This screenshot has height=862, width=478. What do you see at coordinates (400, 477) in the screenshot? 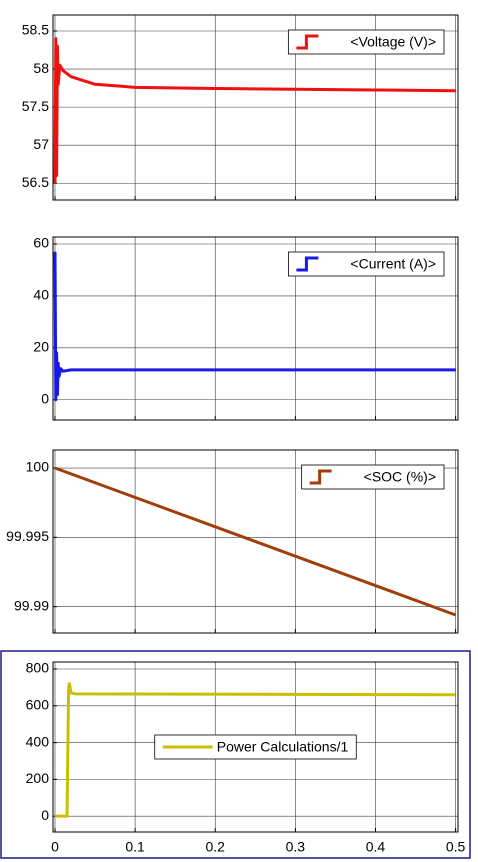
I see `legend-label: <SOC (%)>` at bounding box center [400, 477].